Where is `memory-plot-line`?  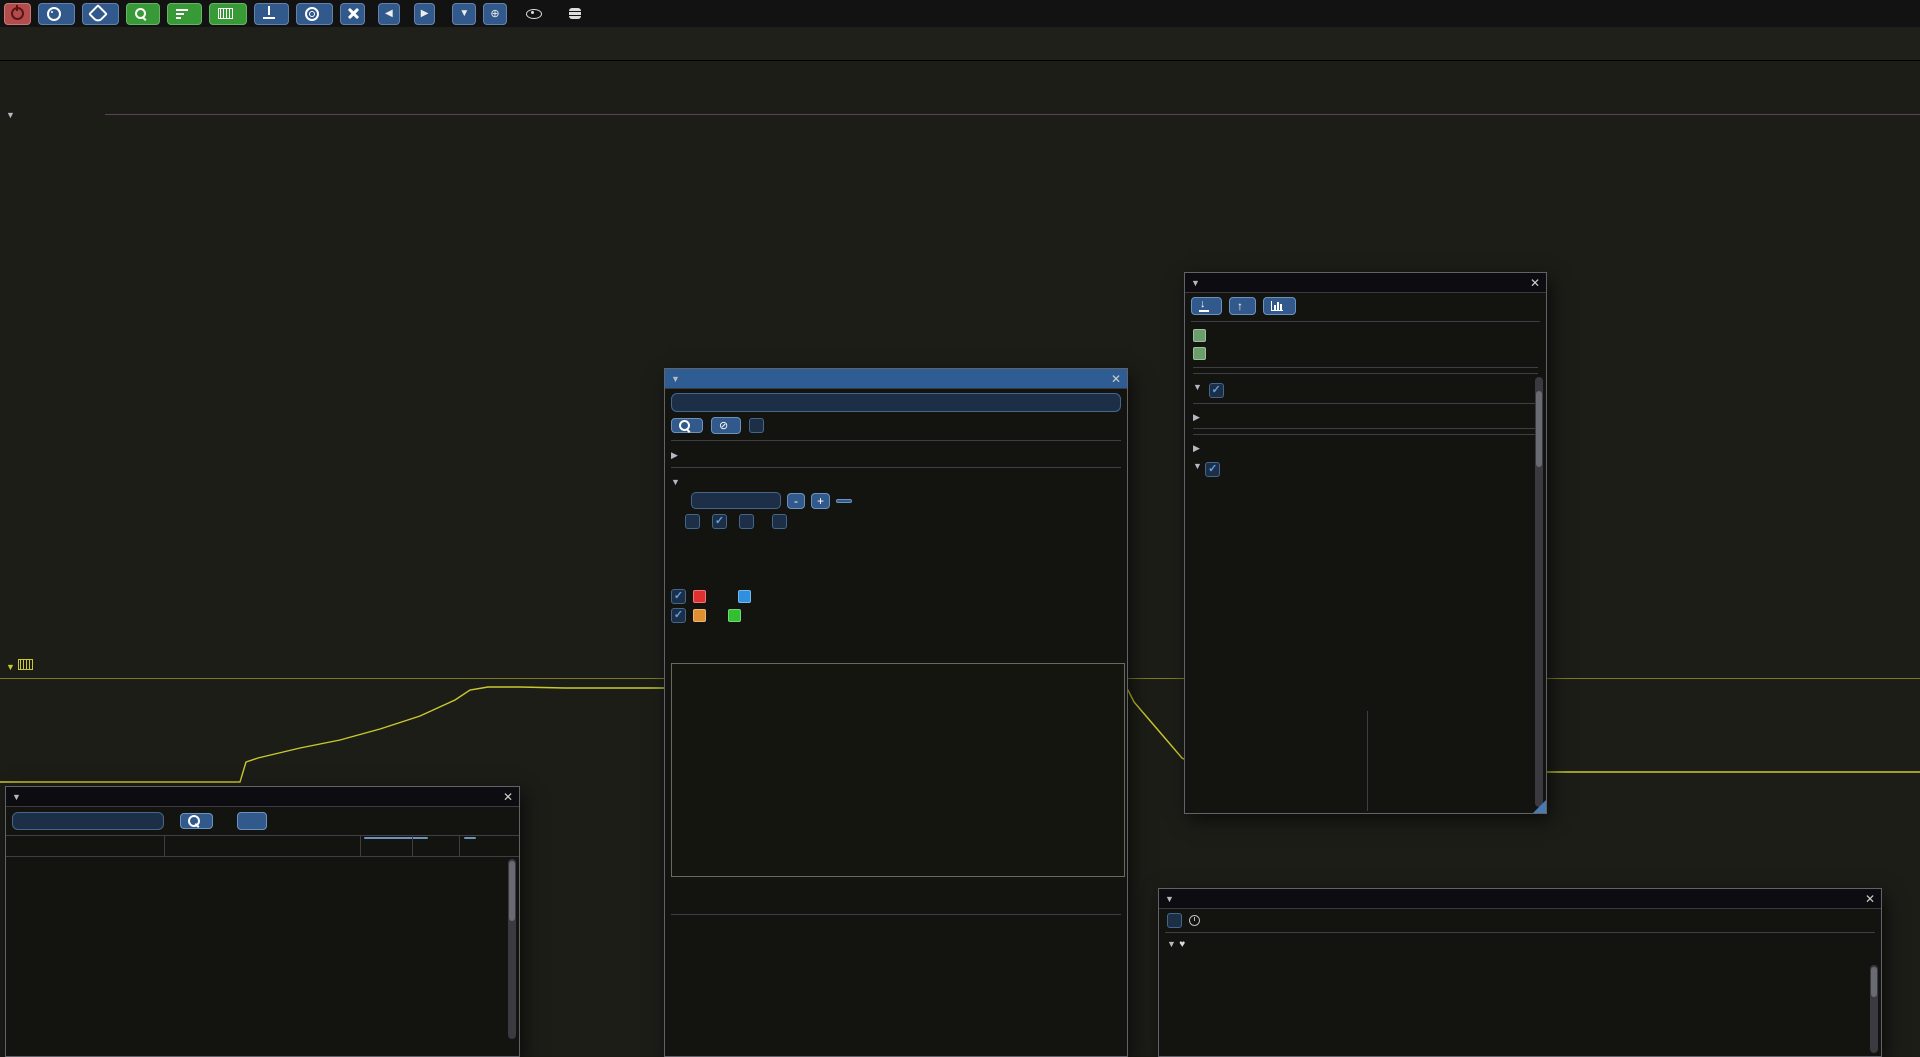
memory-plot-line is located at coordinates (960, 734).